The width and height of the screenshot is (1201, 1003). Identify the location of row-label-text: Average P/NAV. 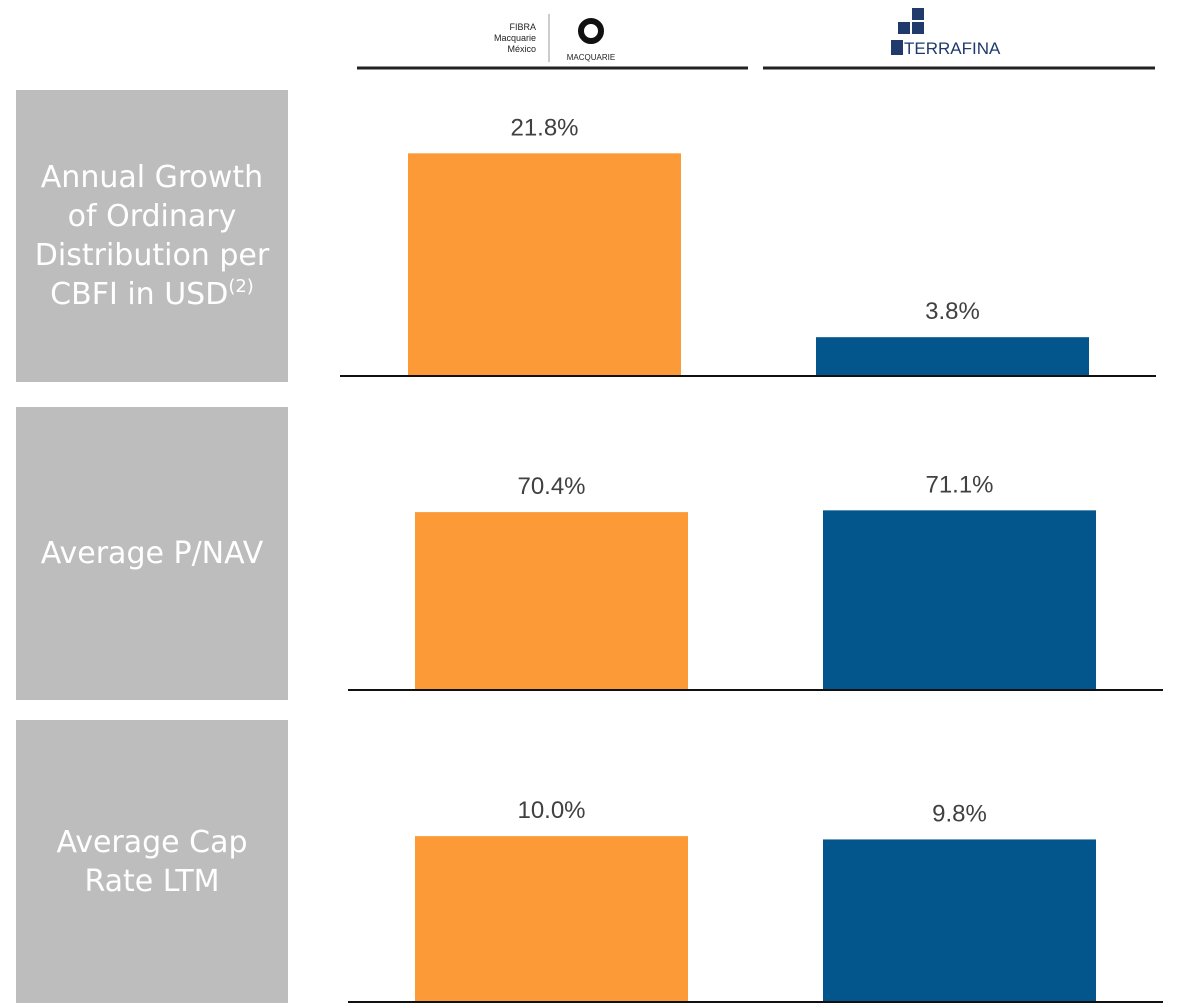
(152, 553).